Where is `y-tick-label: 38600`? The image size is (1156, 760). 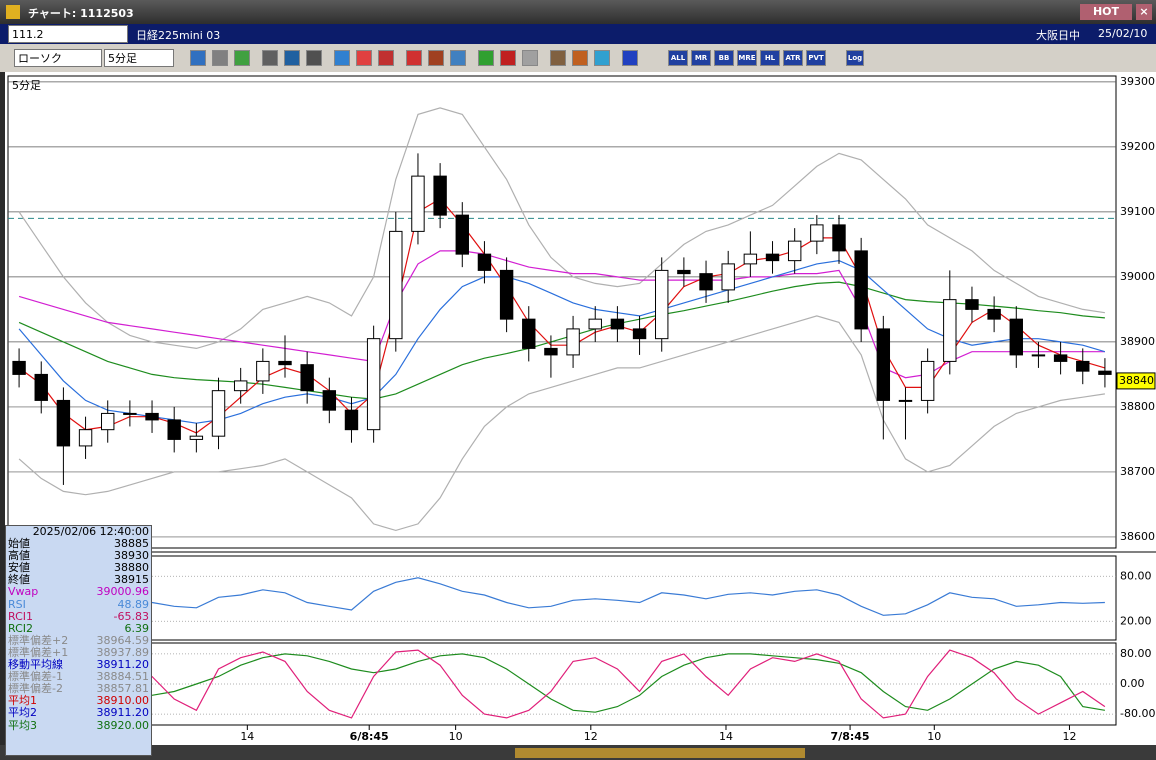 y-tick-label: 38600 is located at coordinates (1137, 536).